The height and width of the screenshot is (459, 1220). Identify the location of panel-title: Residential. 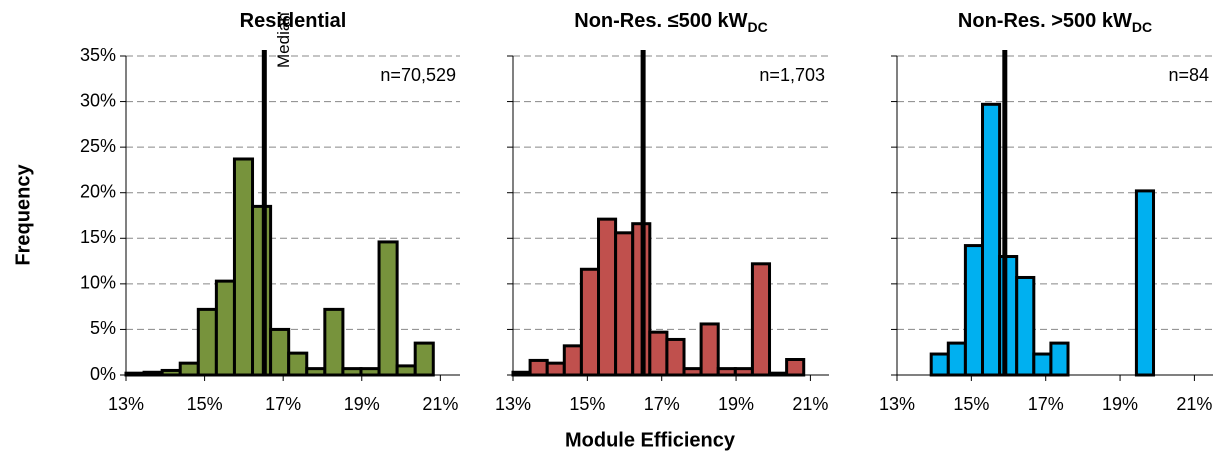
(293, 21).